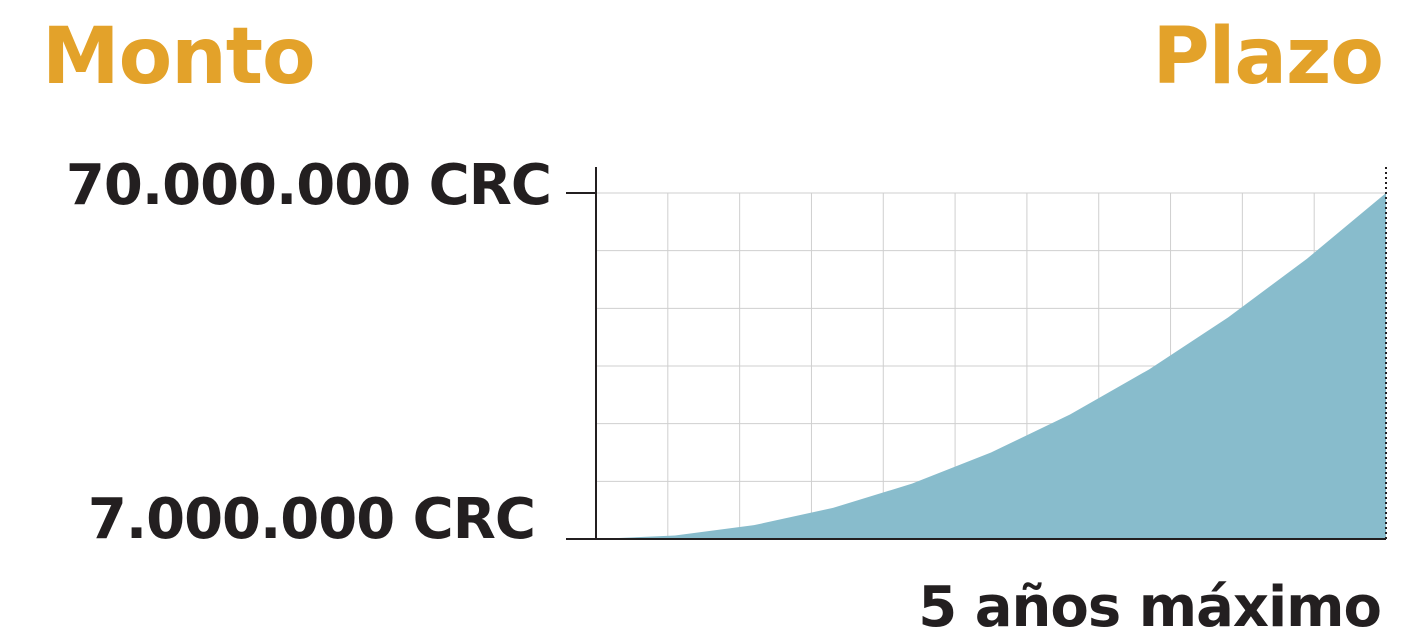 Image resolution: width=1403 pixels, height=640 pixels. Describe the element at coordinates (308, 185) in the screenshot. I see `y-tick-label-max: 70.000.000 CRC` at that location.